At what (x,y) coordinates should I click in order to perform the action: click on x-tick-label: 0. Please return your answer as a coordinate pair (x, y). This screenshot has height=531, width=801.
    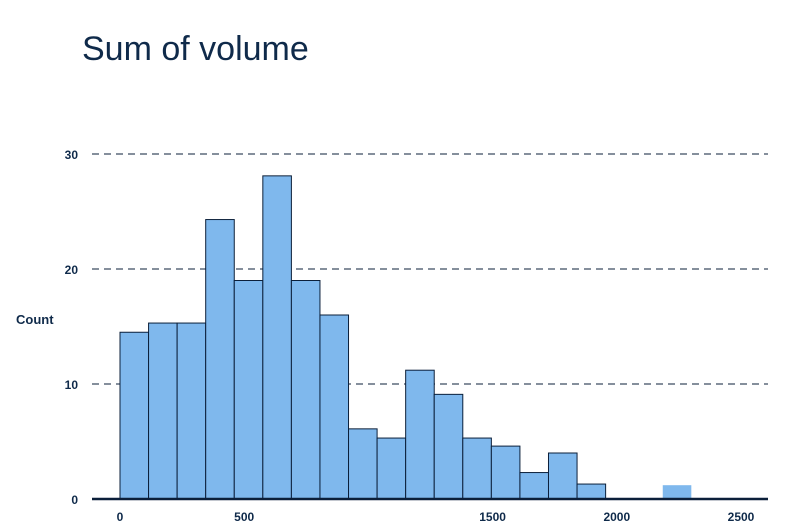
    Looking at the image, I should click on (120, 517).